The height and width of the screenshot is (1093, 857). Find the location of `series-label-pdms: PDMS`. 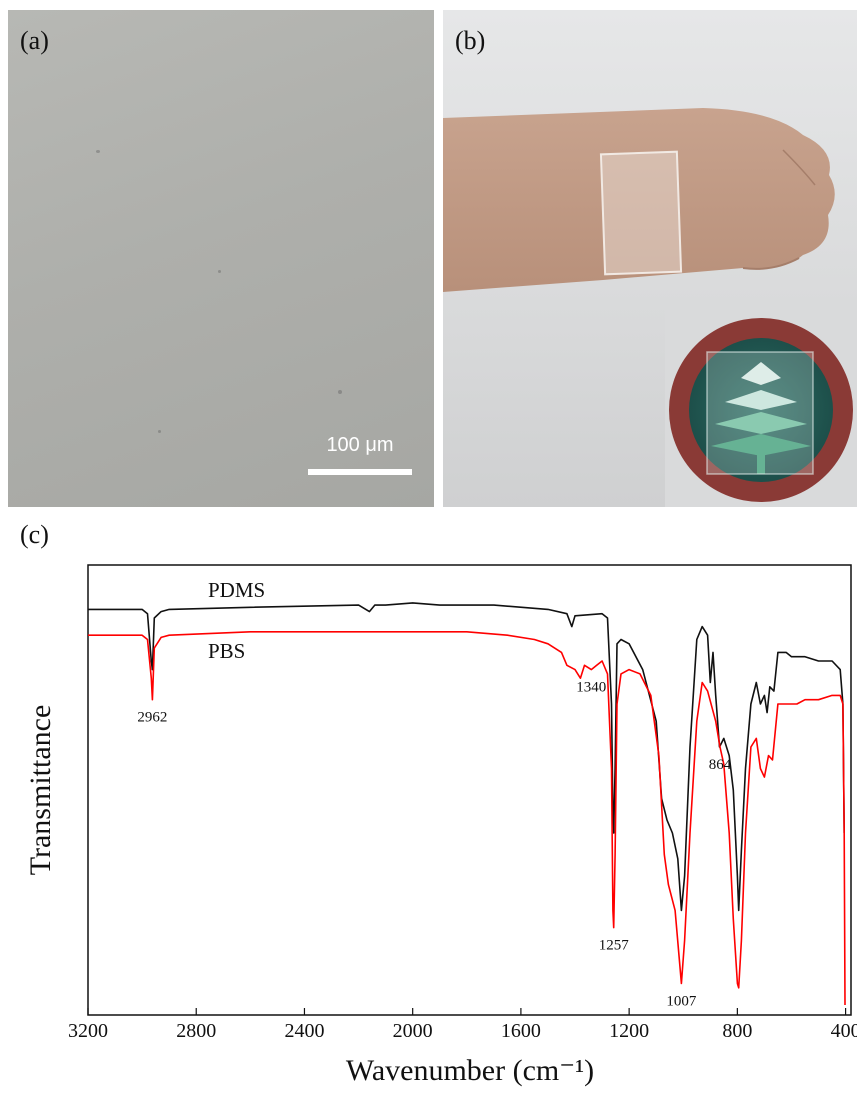

series-label-pdms: PDMS is located at coordinates (236, 590).